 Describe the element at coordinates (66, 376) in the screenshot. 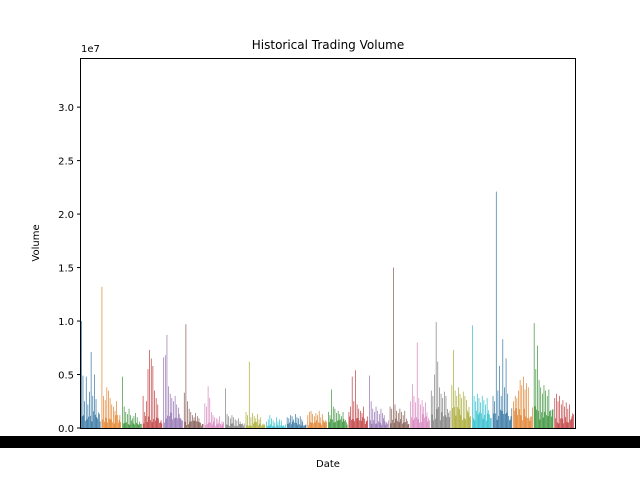

I see `y-tick-label: 0.5` at that location.